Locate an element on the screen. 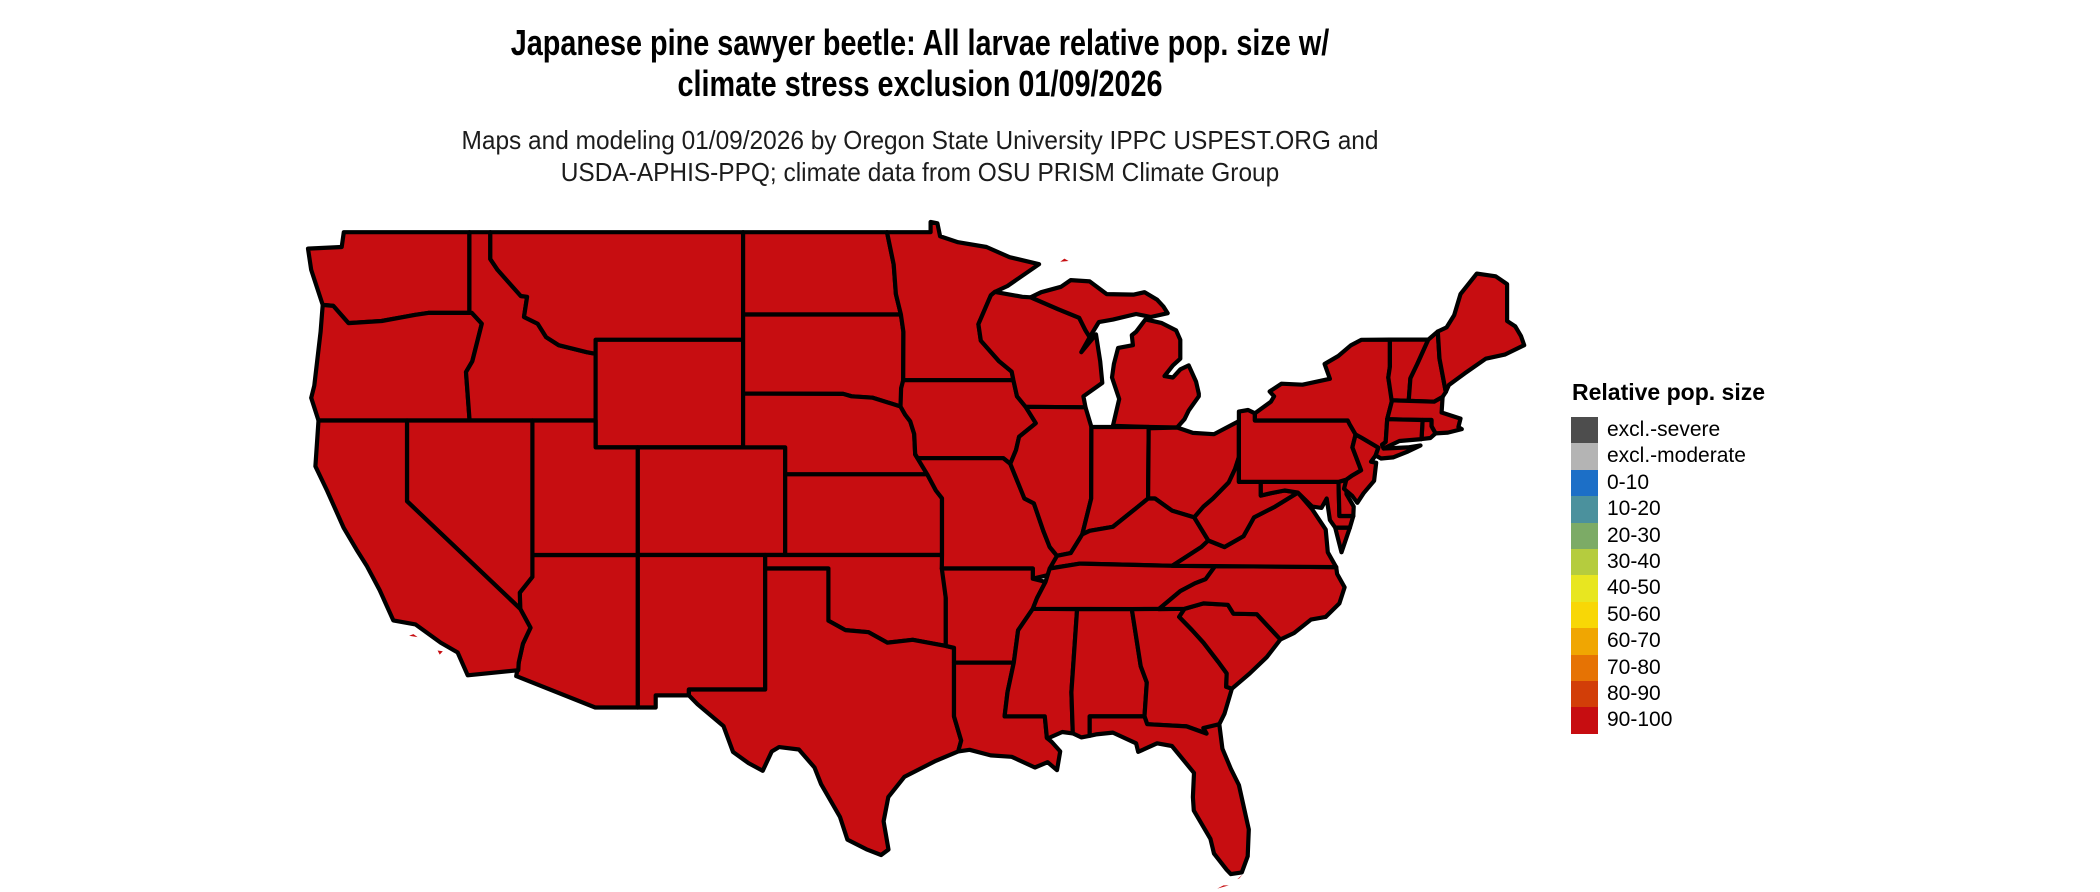 The height and width of the screenshot is (892, 2100). state-nm is located at coordinates (701, 631).